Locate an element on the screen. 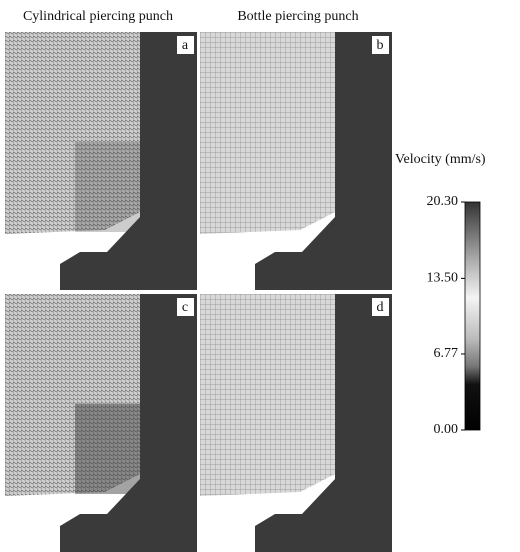 This screenshot has height=552, width=520. panel-label: c is located at coordinates (185, 307).